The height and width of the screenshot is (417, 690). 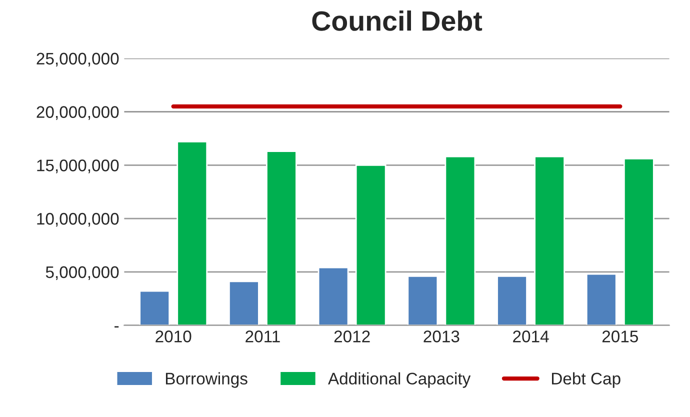 What do you see at coordinates (263, 336) in the screenshot?
I see `x-tick-label: 2011` at bounding box center [263, 336].